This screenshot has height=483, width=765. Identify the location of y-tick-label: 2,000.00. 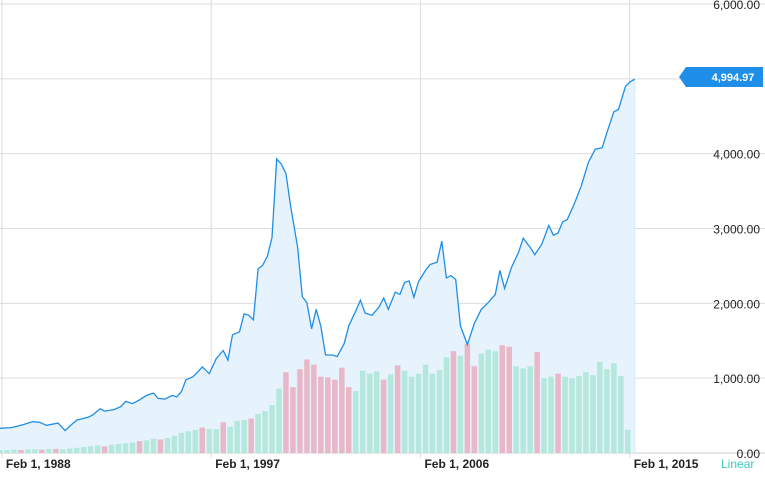
(736, 304).